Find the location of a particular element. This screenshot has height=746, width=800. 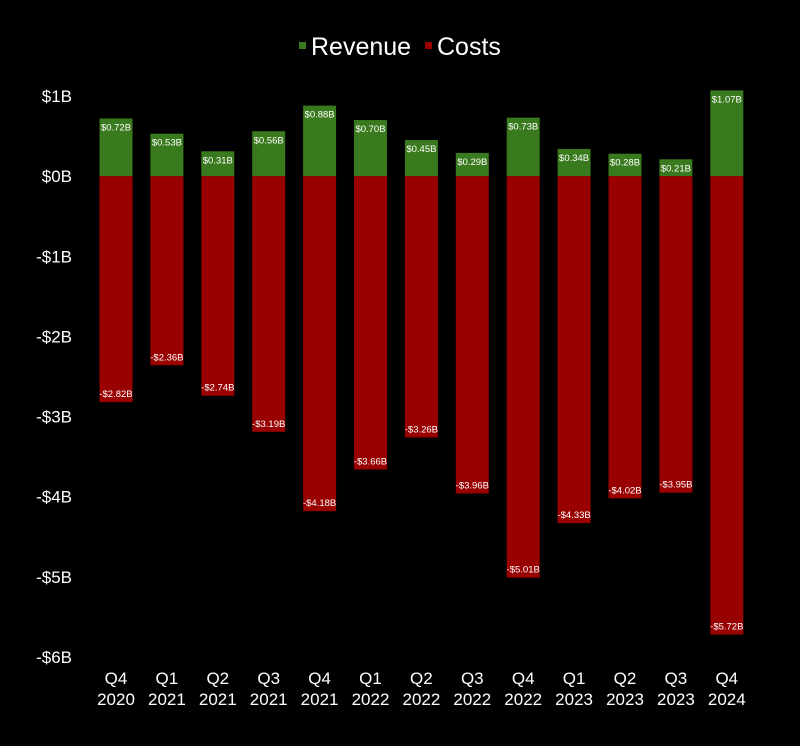

y-tick-label: -$5B is located at coordinates (54, 577).